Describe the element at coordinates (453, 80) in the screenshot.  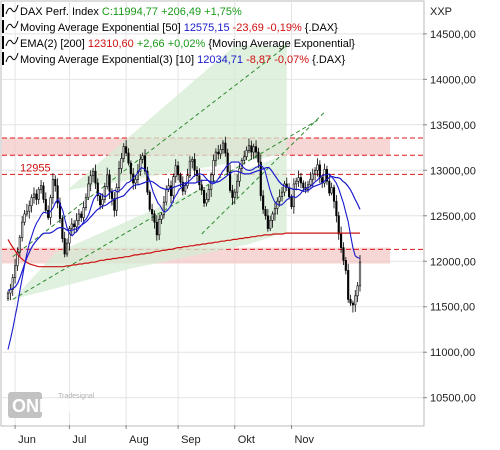
I see `y-tick-label: 14000,00` at that location.